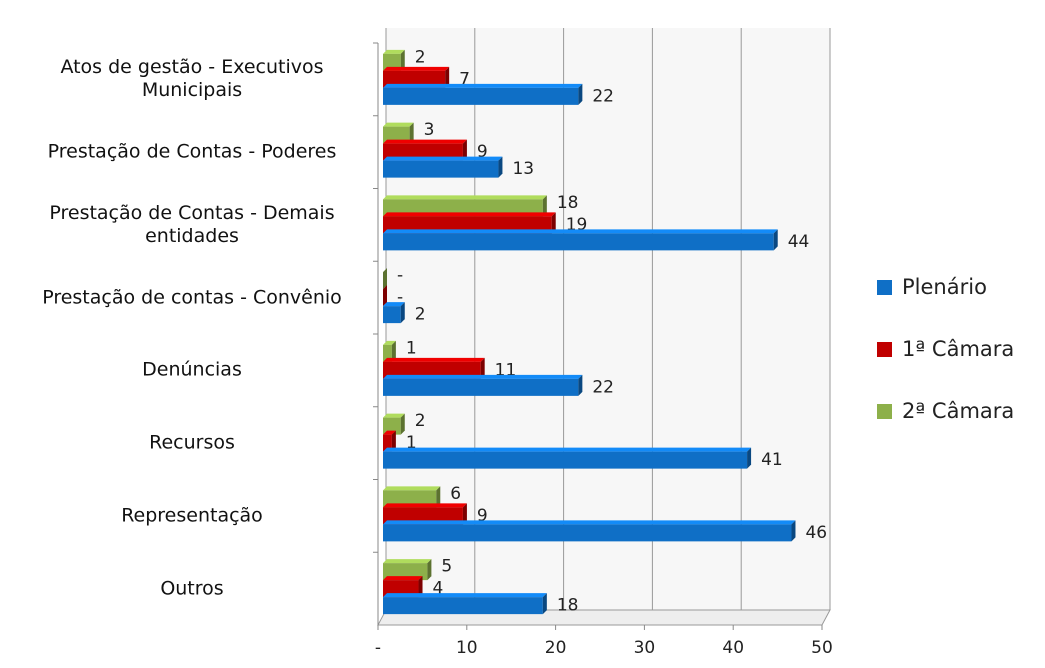 This screenshot has height=668, width=1045. Describe the element at coordinates (816, 533) in the screenshot. I see `value-label: 46` at that location.